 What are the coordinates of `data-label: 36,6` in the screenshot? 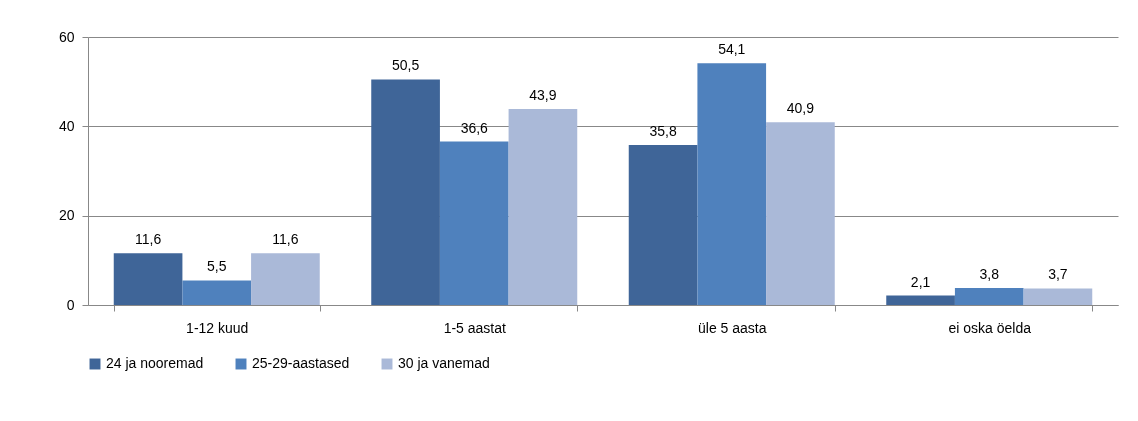 It's located at (474, 127).